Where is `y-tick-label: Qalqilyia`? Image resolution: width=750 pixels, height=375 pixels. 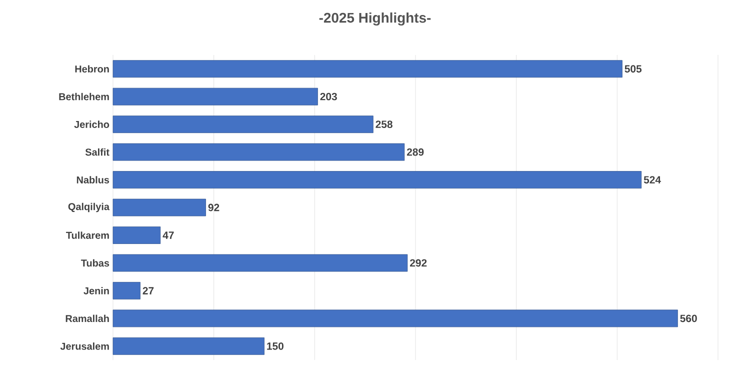
y-tick-label: Qalqilyia is located at coordinates (89, 207).